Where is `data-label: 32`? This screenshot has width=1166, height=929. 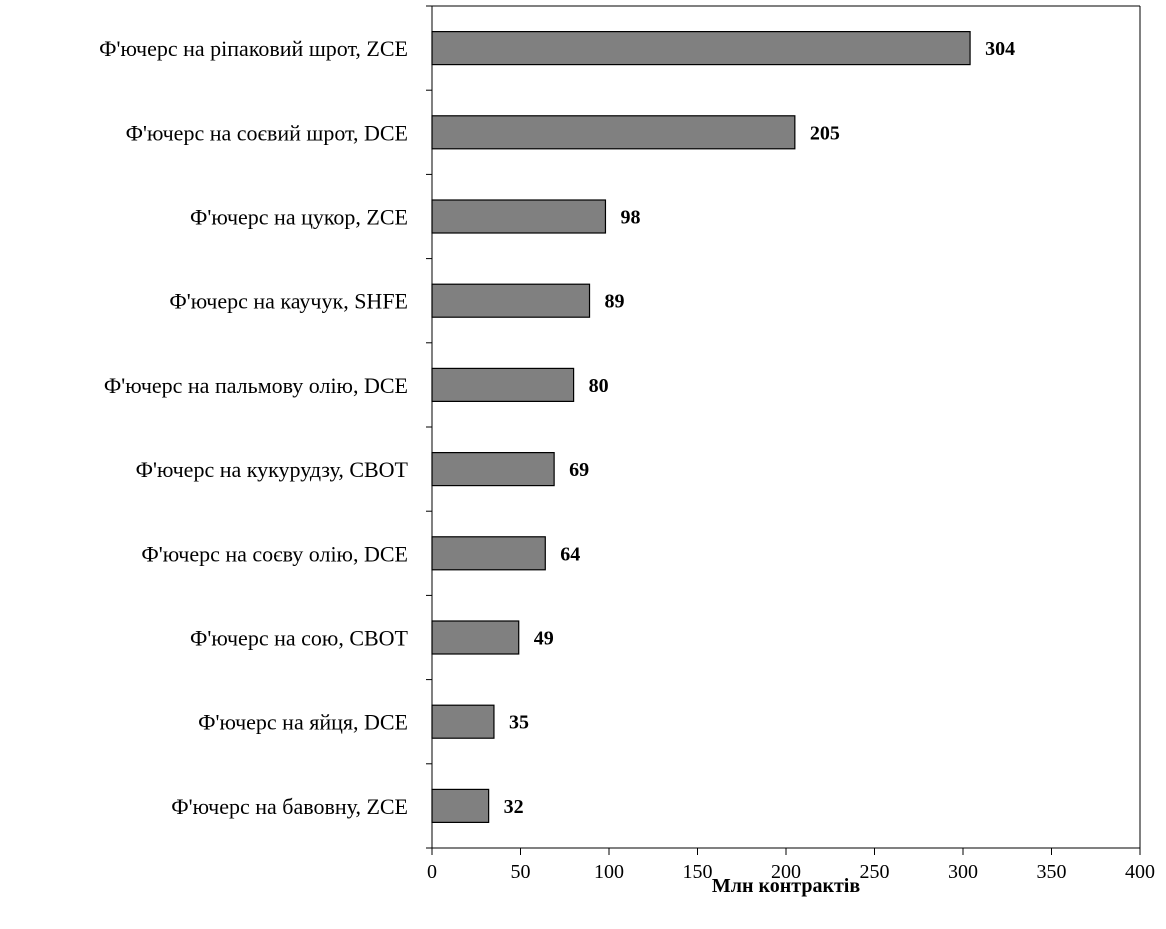
data-label: 32 is located at coordinates (514, 807).